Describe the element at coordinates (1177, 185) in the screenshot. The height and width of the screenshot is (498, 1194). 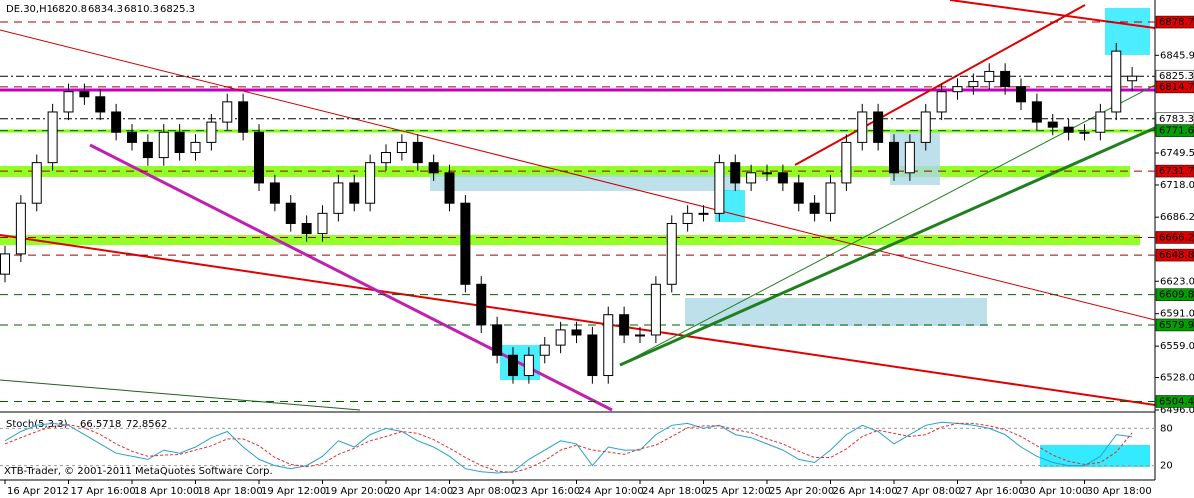
I see `y-tick-label: 6718.0` at that location.